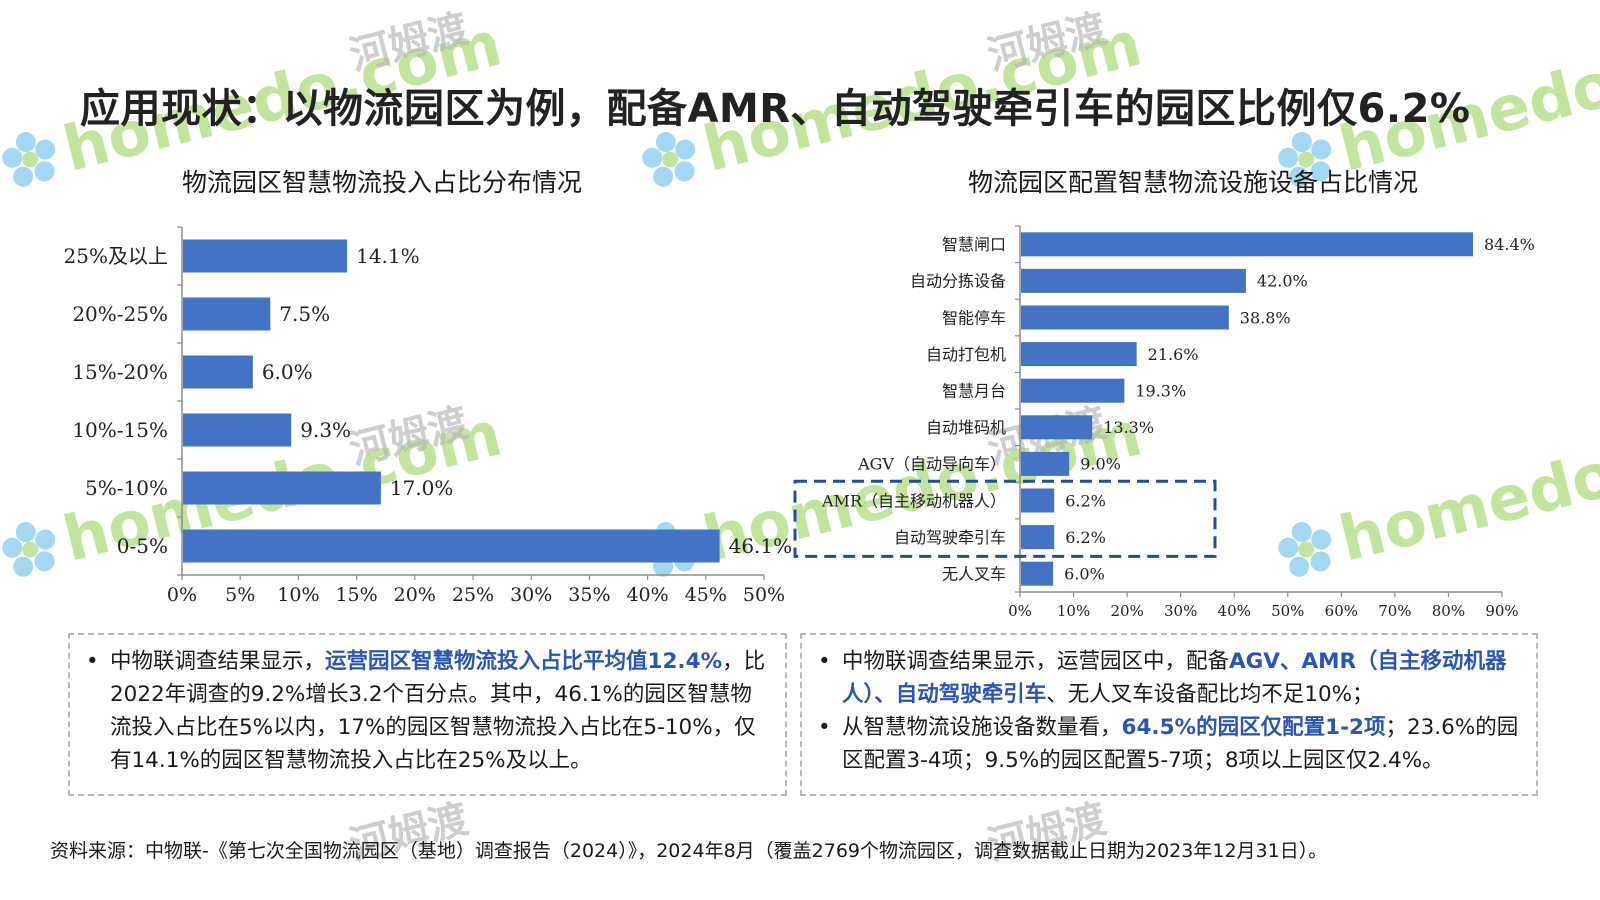 The image size is (1600, 900). Describe the element at coordinates (974, 390) in the screenshot. I see `category-label: 智慧月台` at that location.